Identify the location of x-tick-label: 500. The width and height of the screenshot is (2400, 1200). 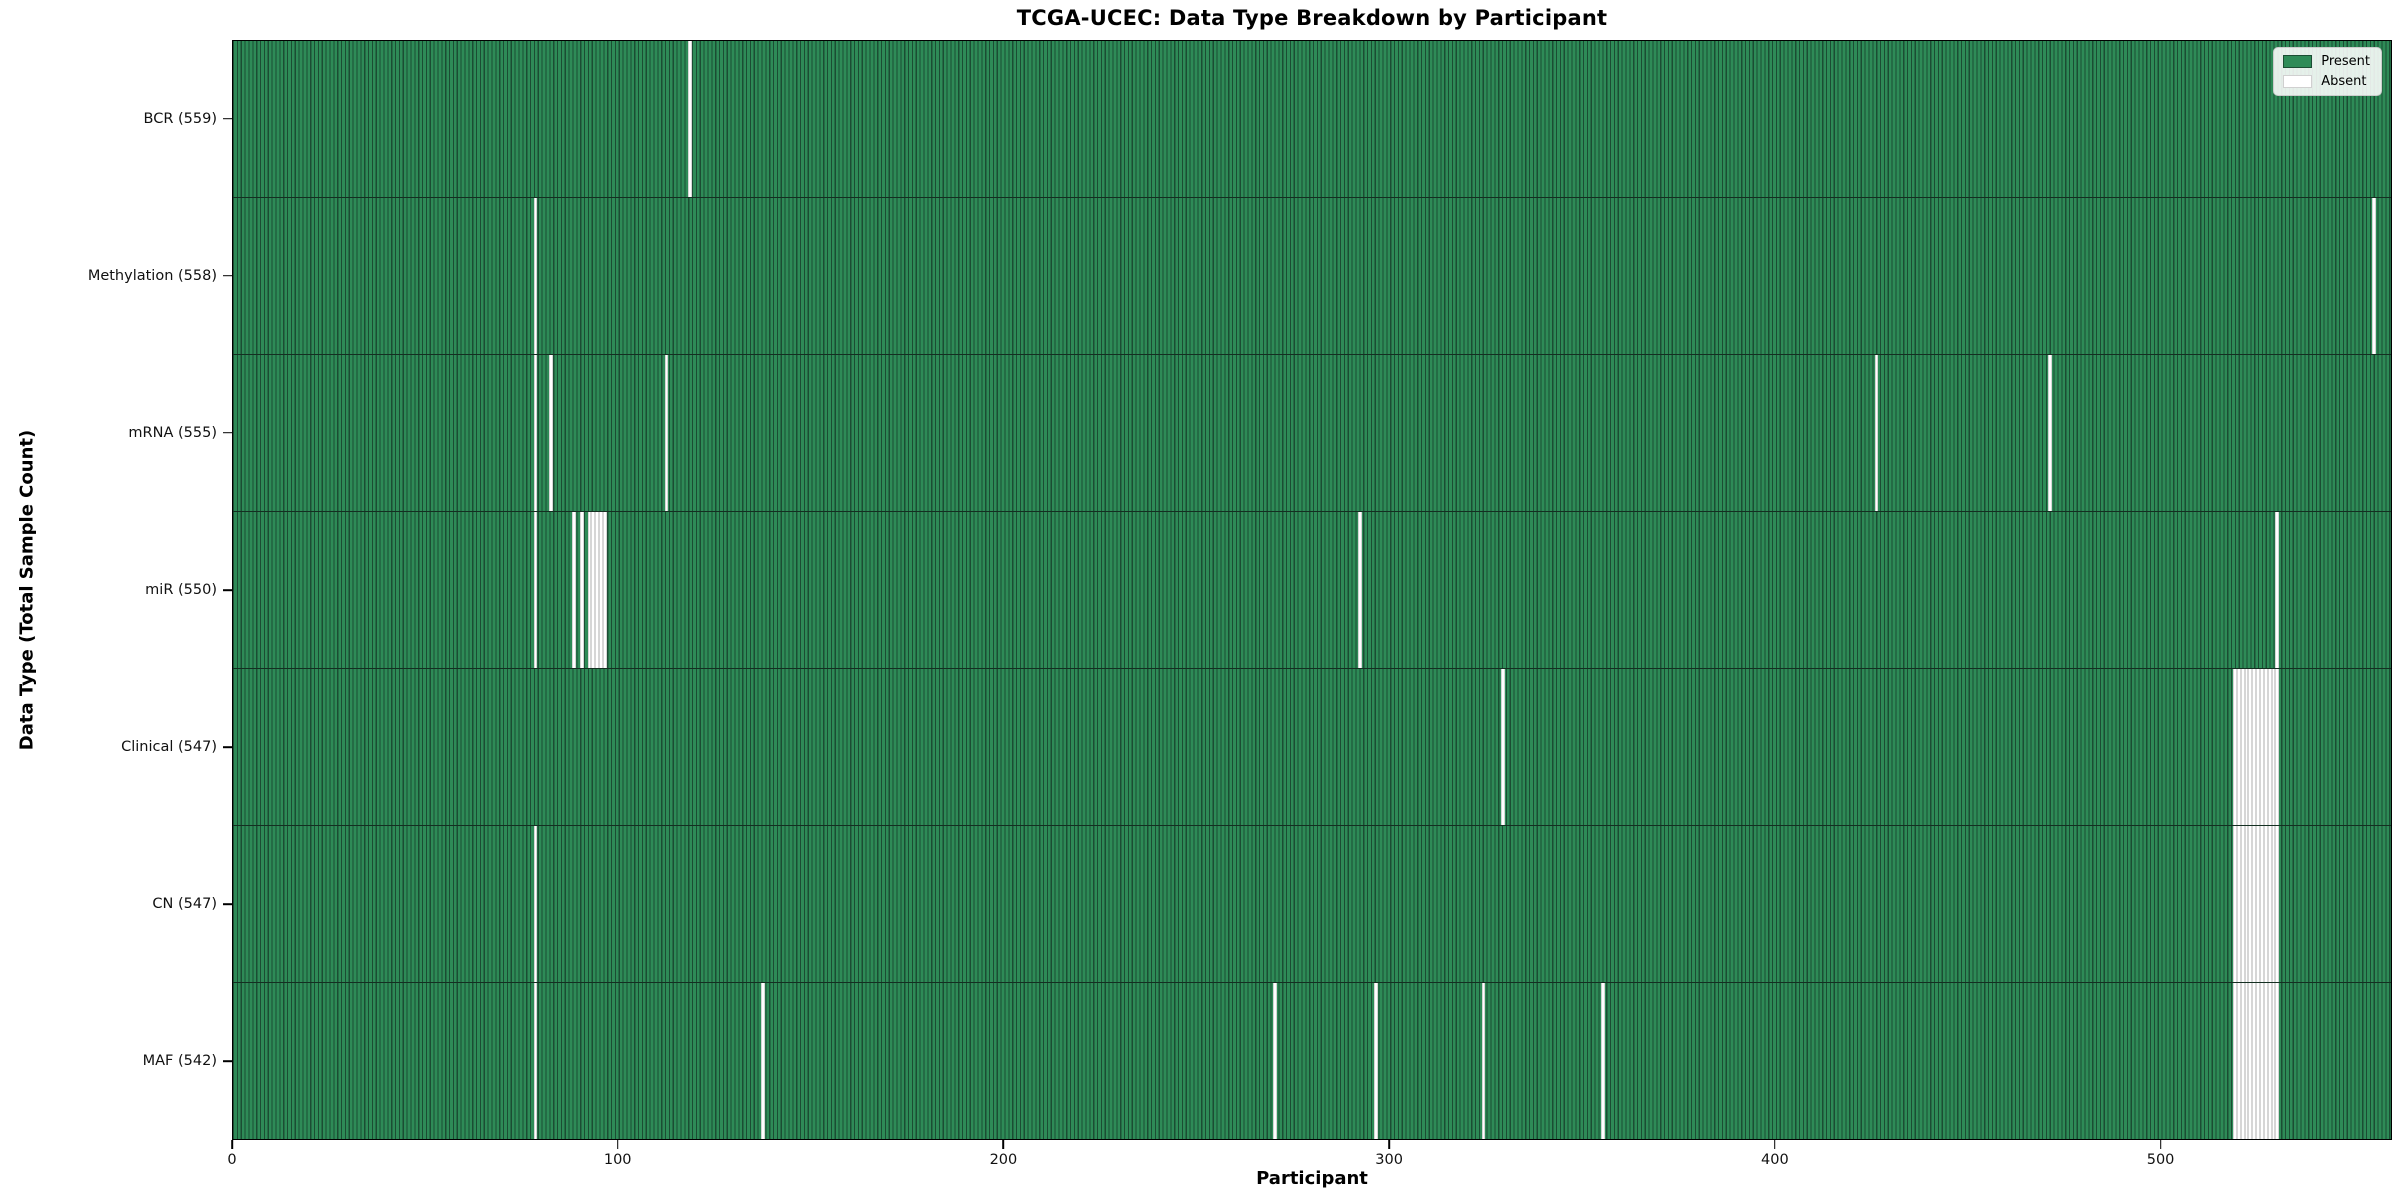
(2160, 1160).